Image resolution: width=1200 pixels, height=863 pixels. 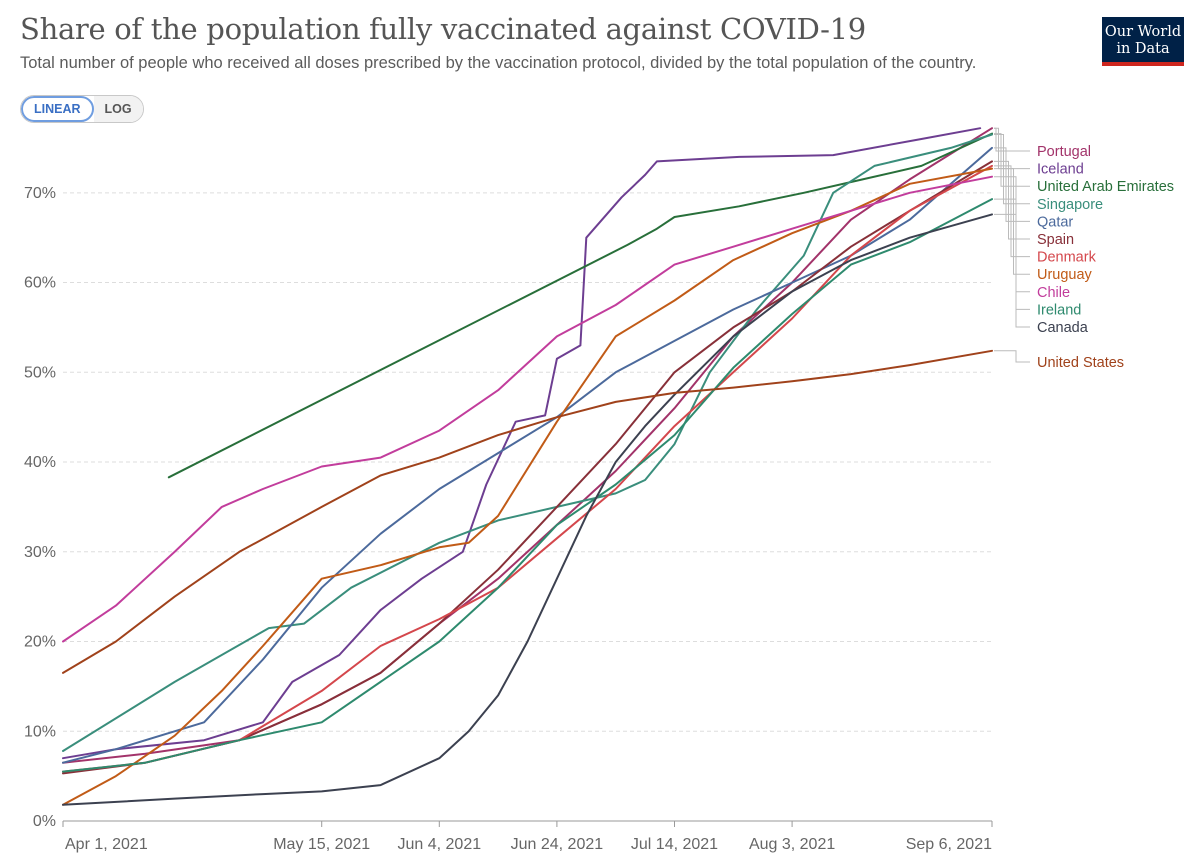 What do you see at coordinates (321, 844) in the screenshot?
I see `x-tick-label: May 15, 2021` at bounding box center [321, 844].